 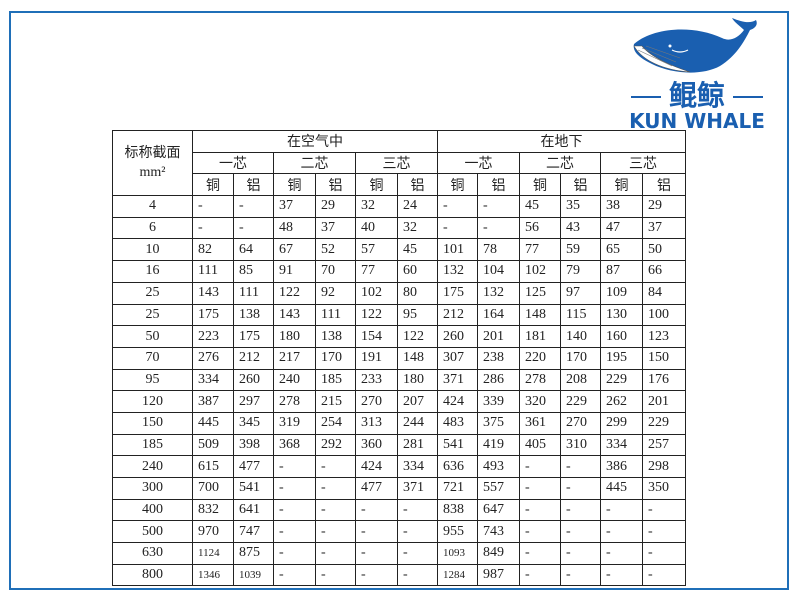 What do you see at coordinates (540, 250) in the screenshot?
I see `cell-value: 77` at bounding box center [540, 250].